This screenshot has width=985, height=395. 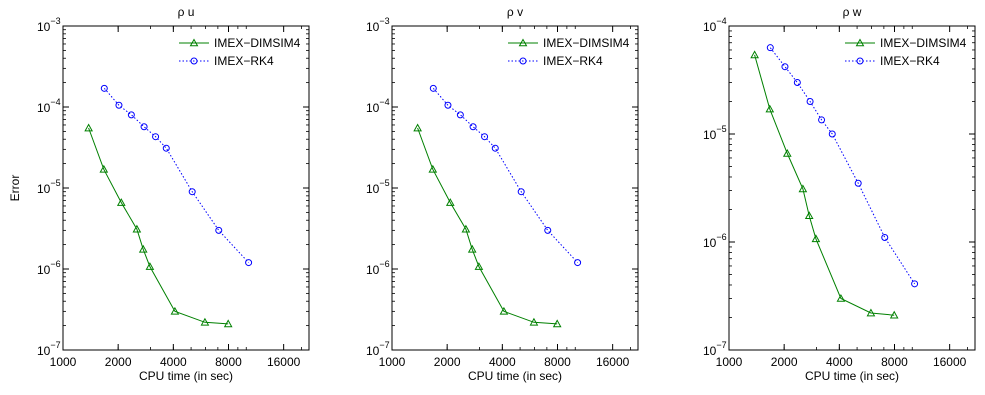 What do you see at coordinates (515, 12) in the screenshot?
I see `chart-title: ρ v` at bounding box center [515, 12].